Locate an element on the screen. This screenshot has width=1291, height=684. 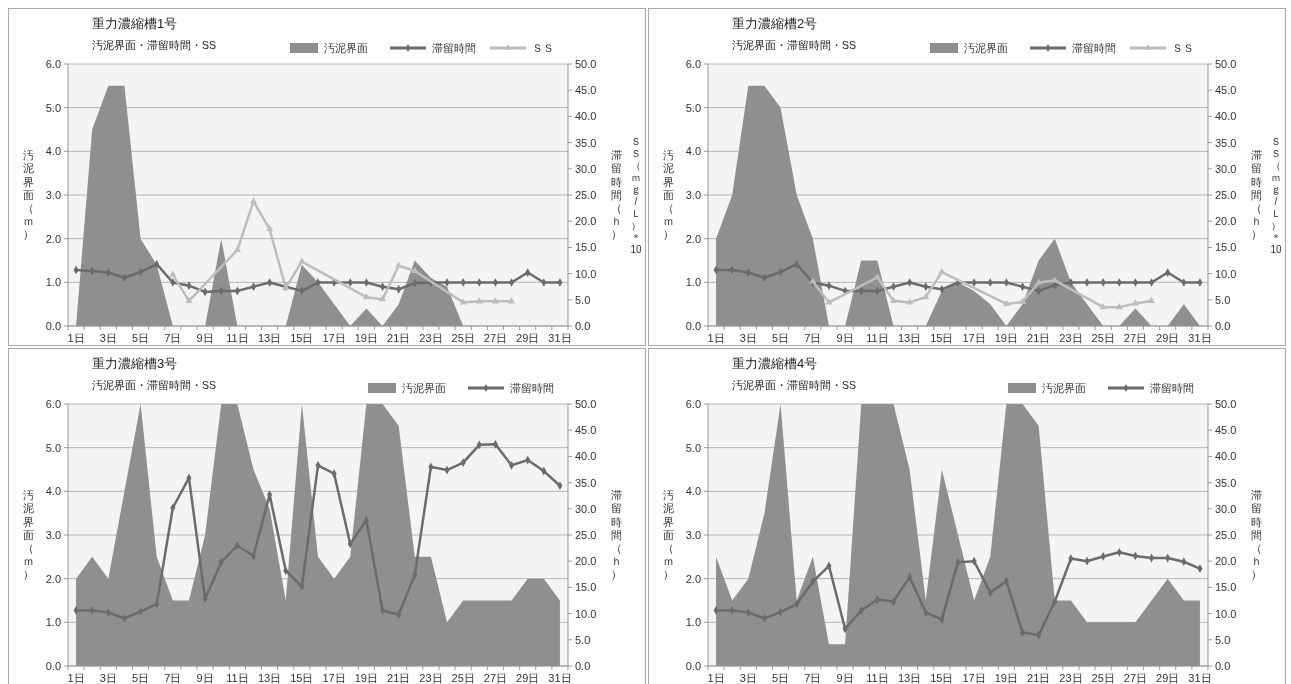
x-tick-label: 21日 is located at coordinates (1039, 678).